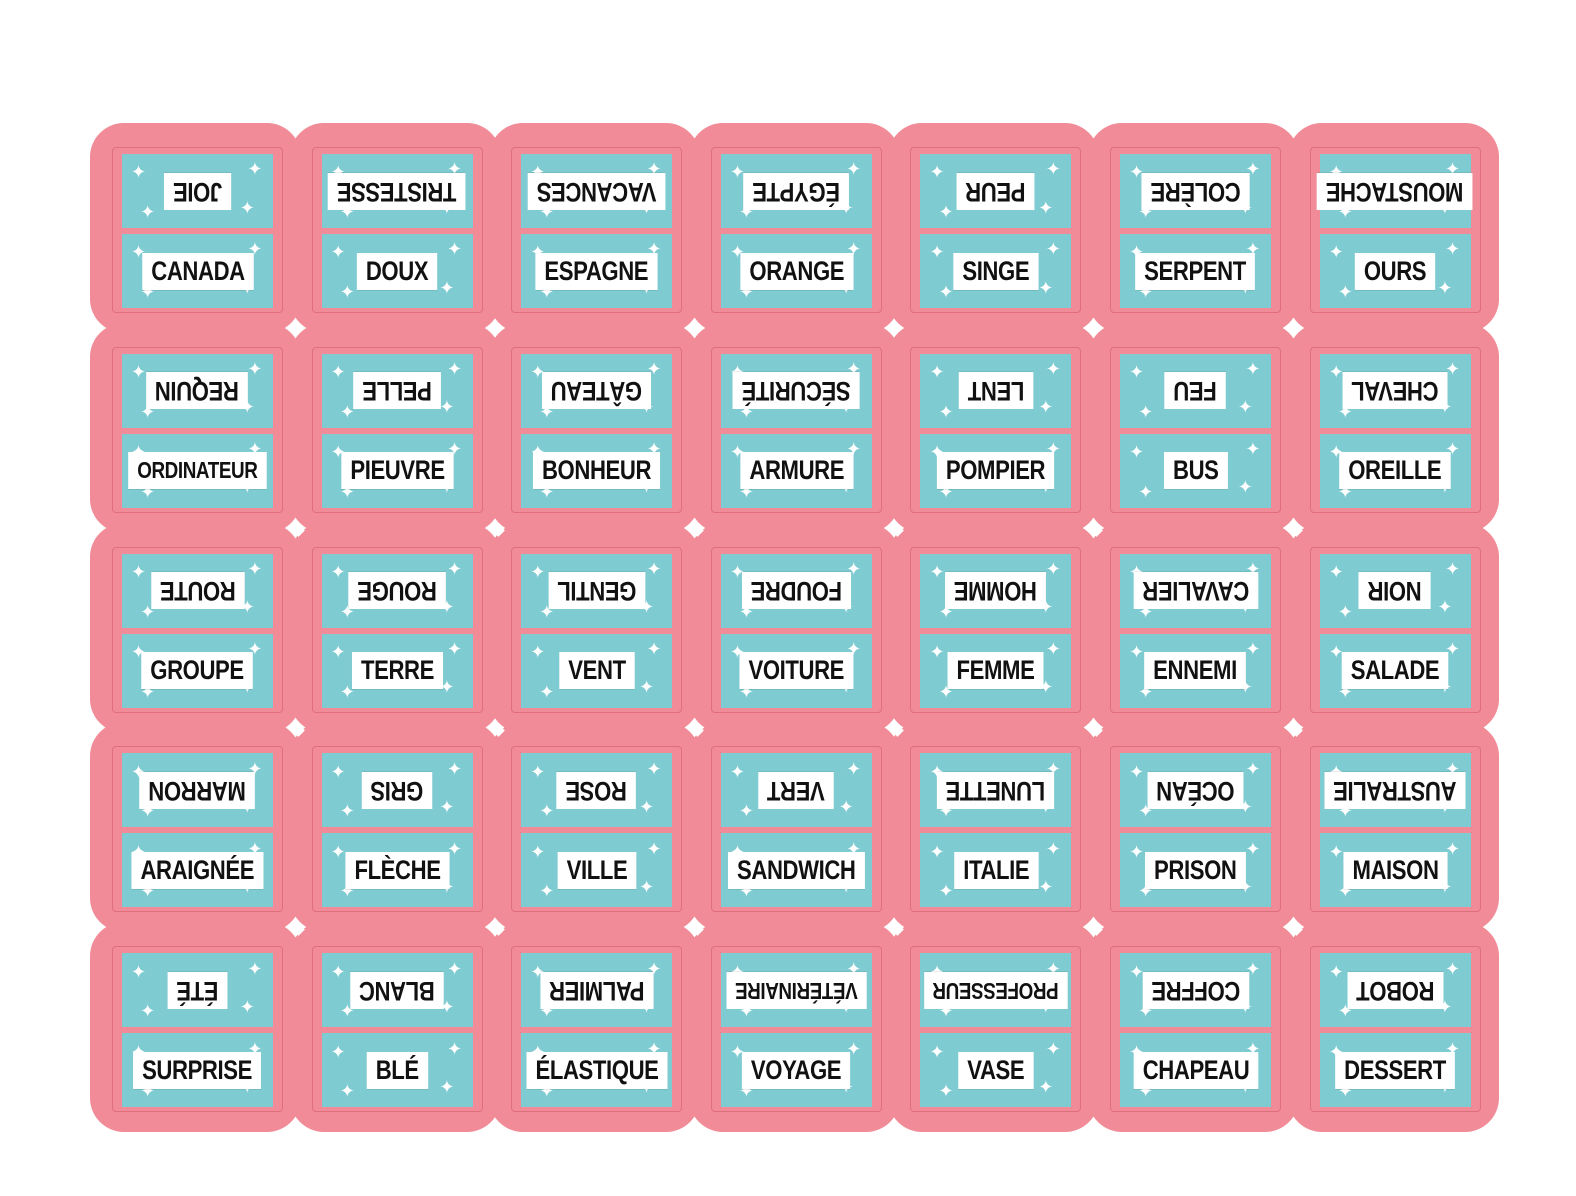 The width and height of the screenshot is (1576, 1196). Describe the element at coordinates (996, 471) in the screenshot. I see `domino-word-bottom: POMPIER` at that location.